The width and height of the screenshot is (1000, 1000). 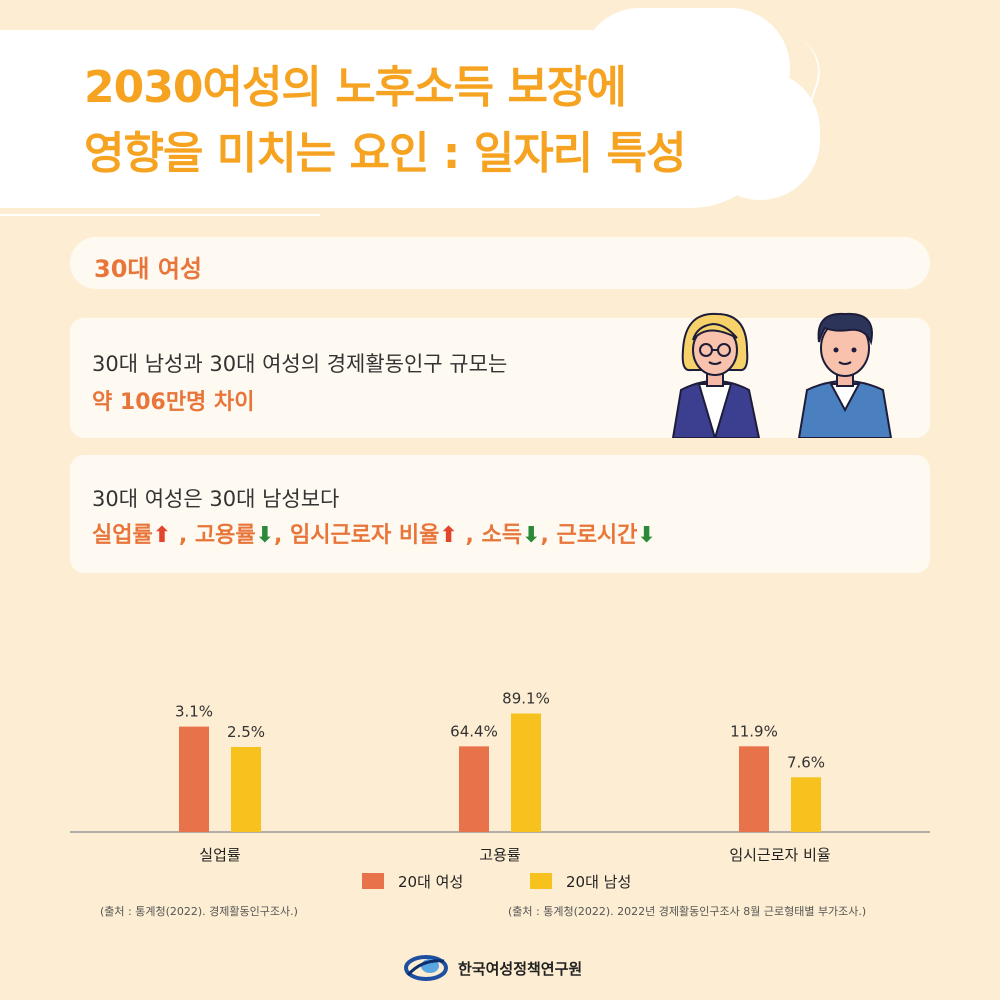 I want to click on x-tick-label: 실업률, so click(x=220, y=855).